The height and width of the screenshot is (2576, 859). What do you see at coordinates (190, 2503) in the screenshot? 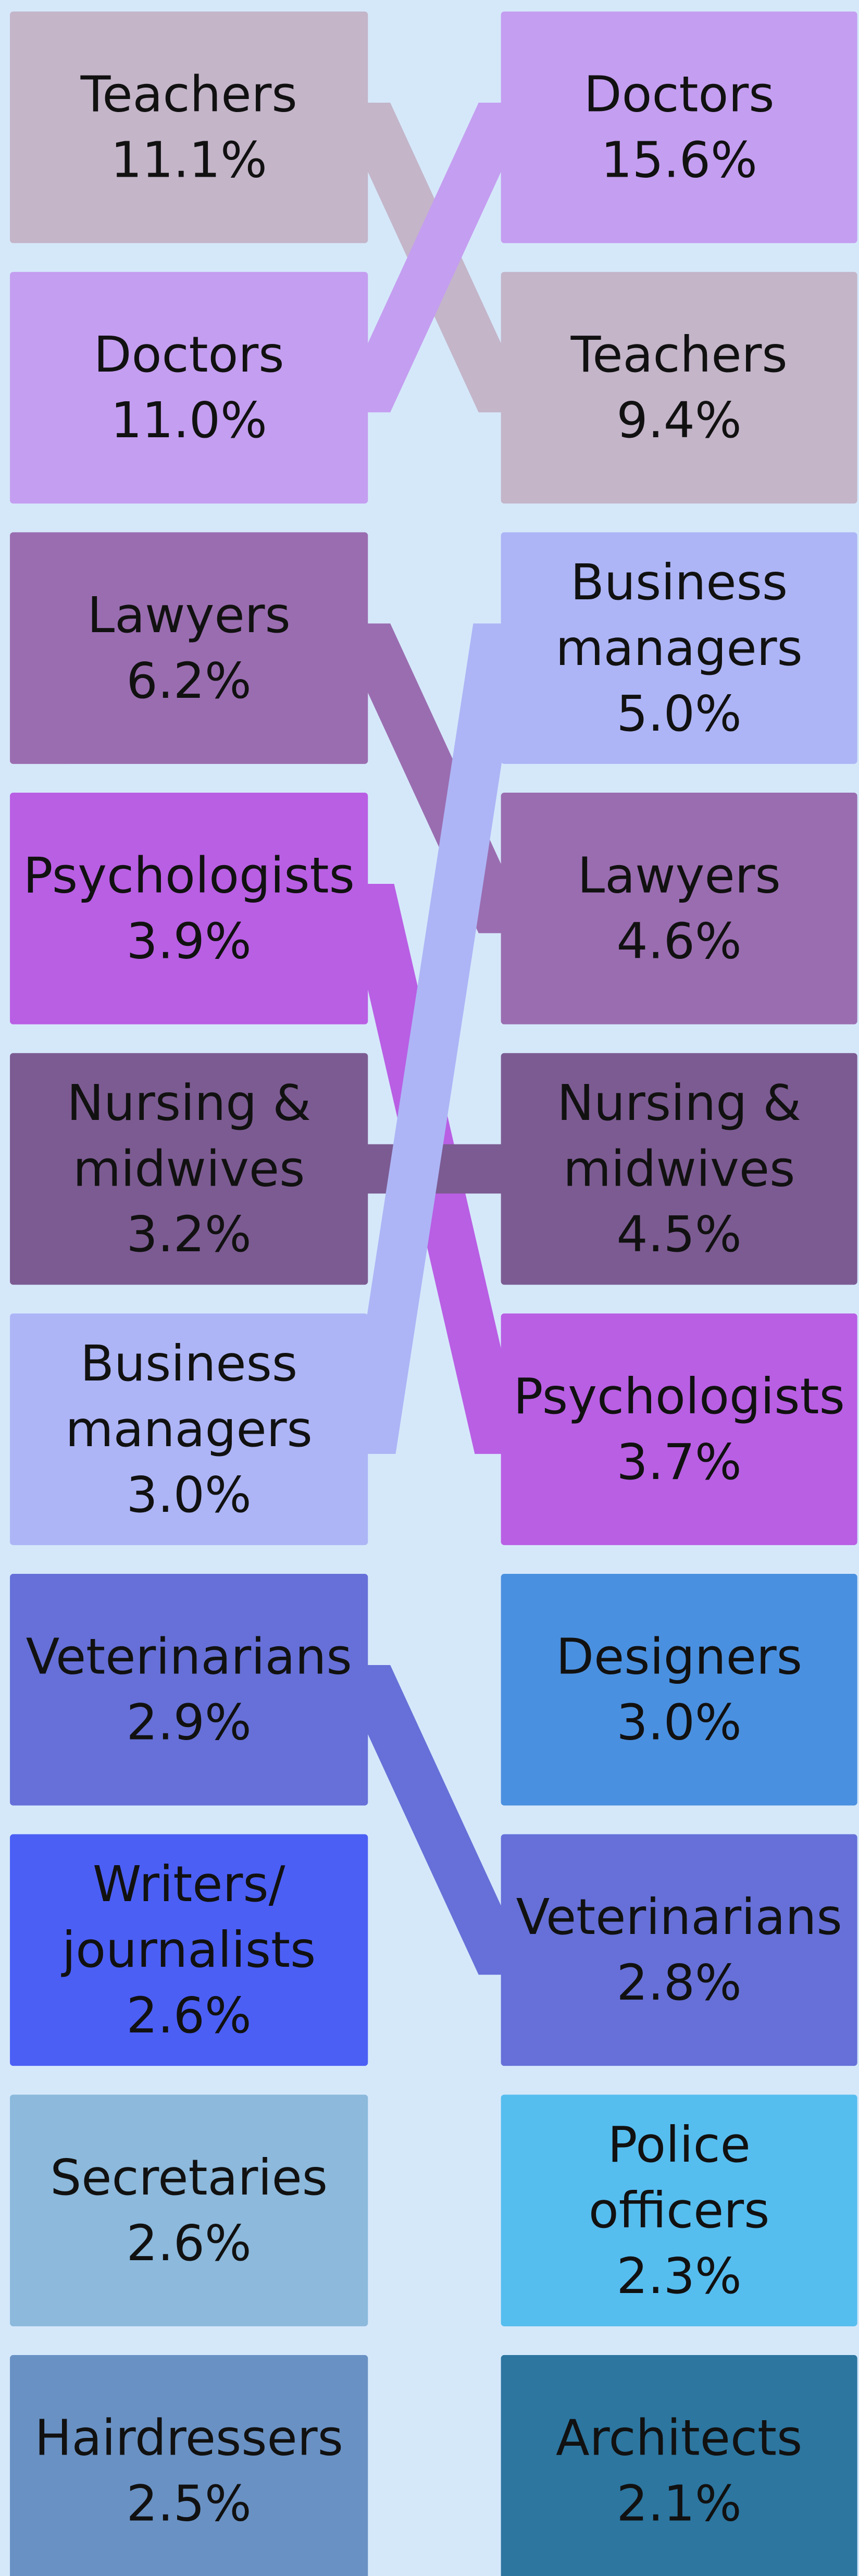
I see `value-label: 2.5%` at bounding box center [190, 2503].